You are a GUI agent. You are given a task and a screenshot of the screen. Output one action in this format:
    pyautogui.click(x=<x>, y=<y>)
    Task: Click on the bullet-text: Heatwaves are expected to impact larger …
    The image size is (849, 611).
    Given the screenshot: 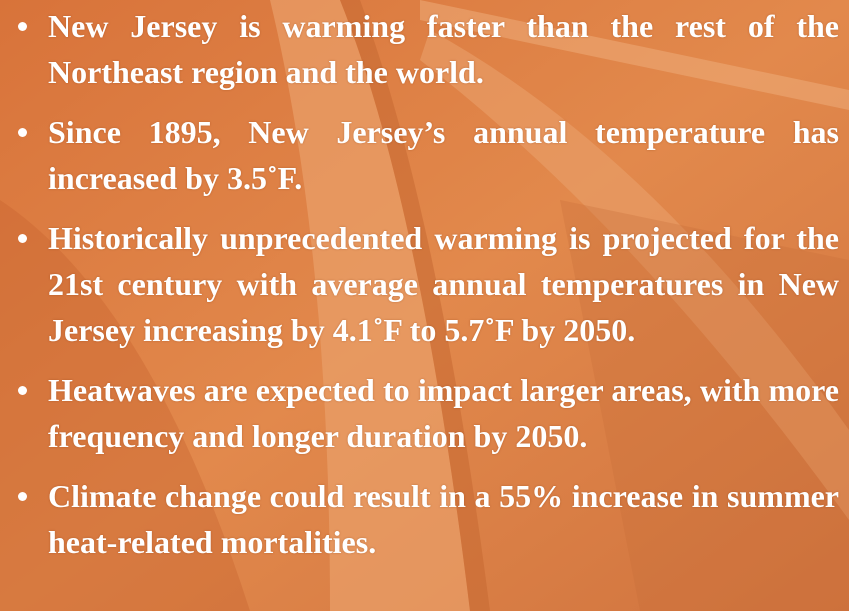 What is the action you would take?
    pyautogui.click(x=443, y=413)
    